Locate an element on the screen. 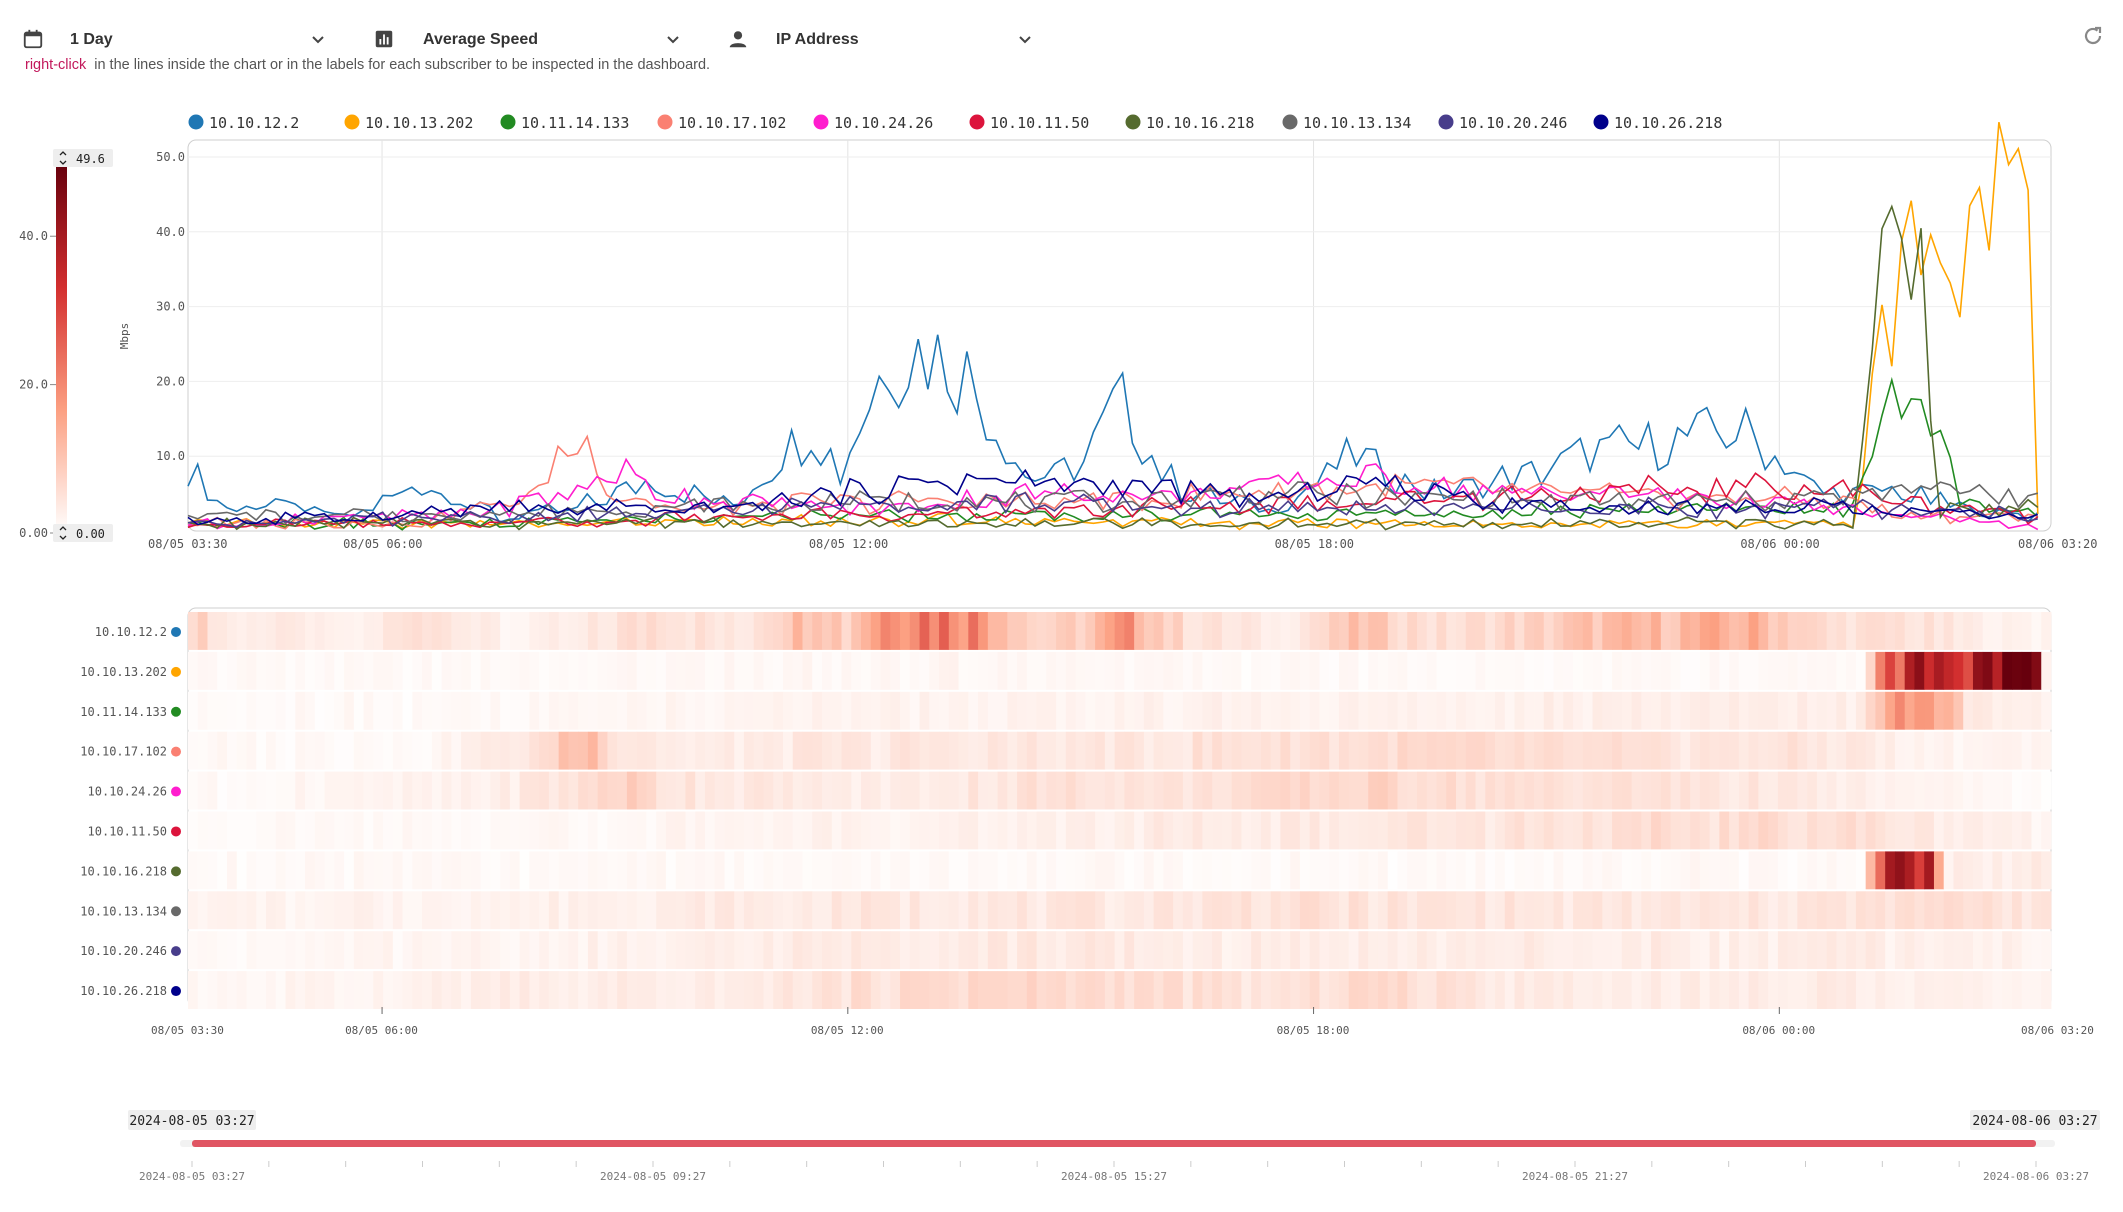  heatmap-row-label: 10.11.14.133 is located at coordinates (123, 712).